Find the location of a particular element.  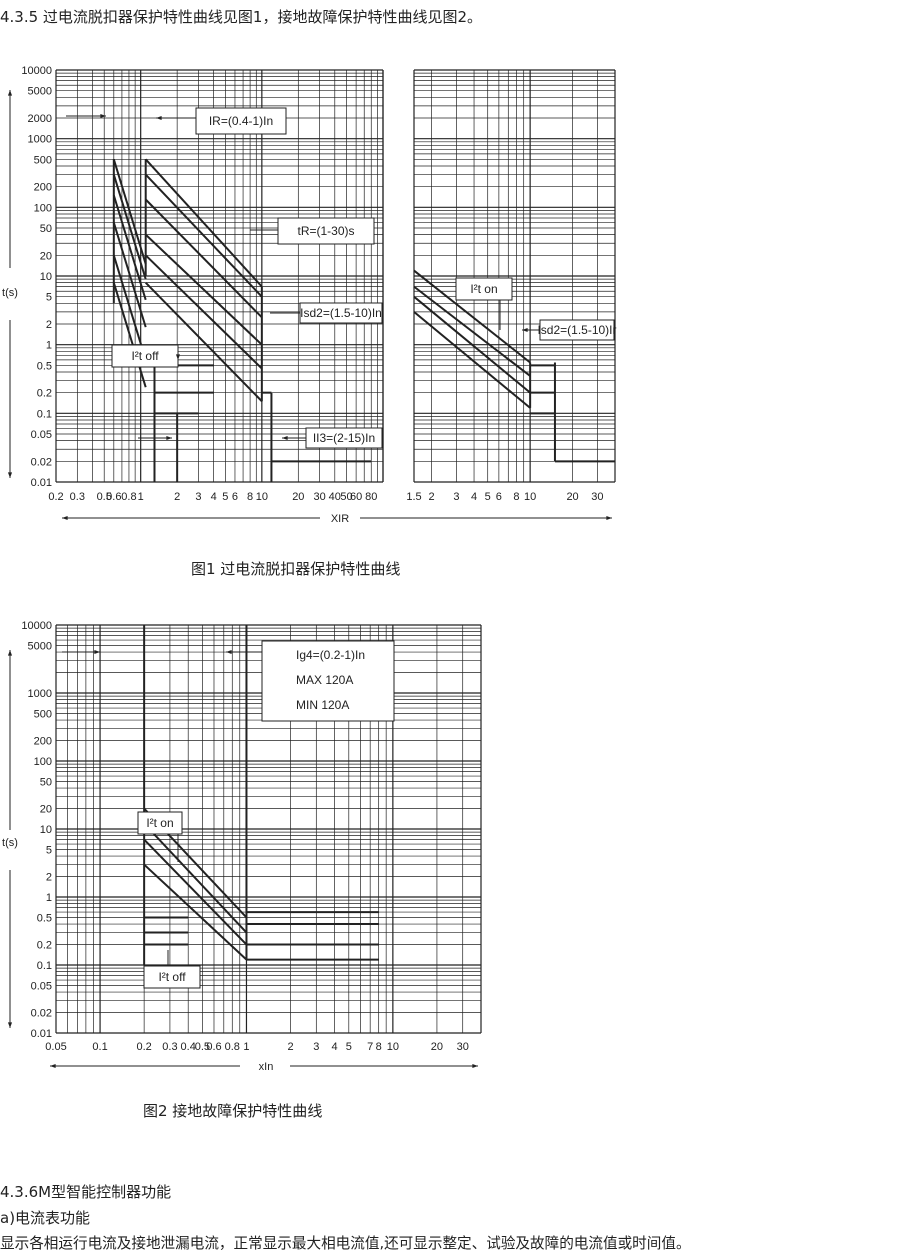

fig1-label-tr: tR=(1-30)s is located at coordinates (325, 231).